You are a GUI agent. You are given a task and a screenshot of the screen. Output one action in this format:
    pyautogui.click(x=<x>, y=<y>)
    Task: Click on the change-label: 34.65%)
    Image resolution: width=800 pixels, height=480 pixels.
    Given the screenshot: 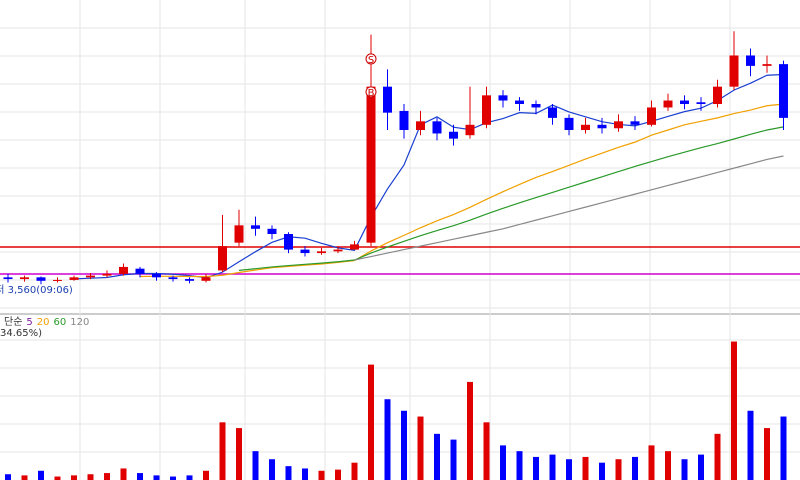 What is the action you would take?
    pyautogui.click(x=21, y=333)
    